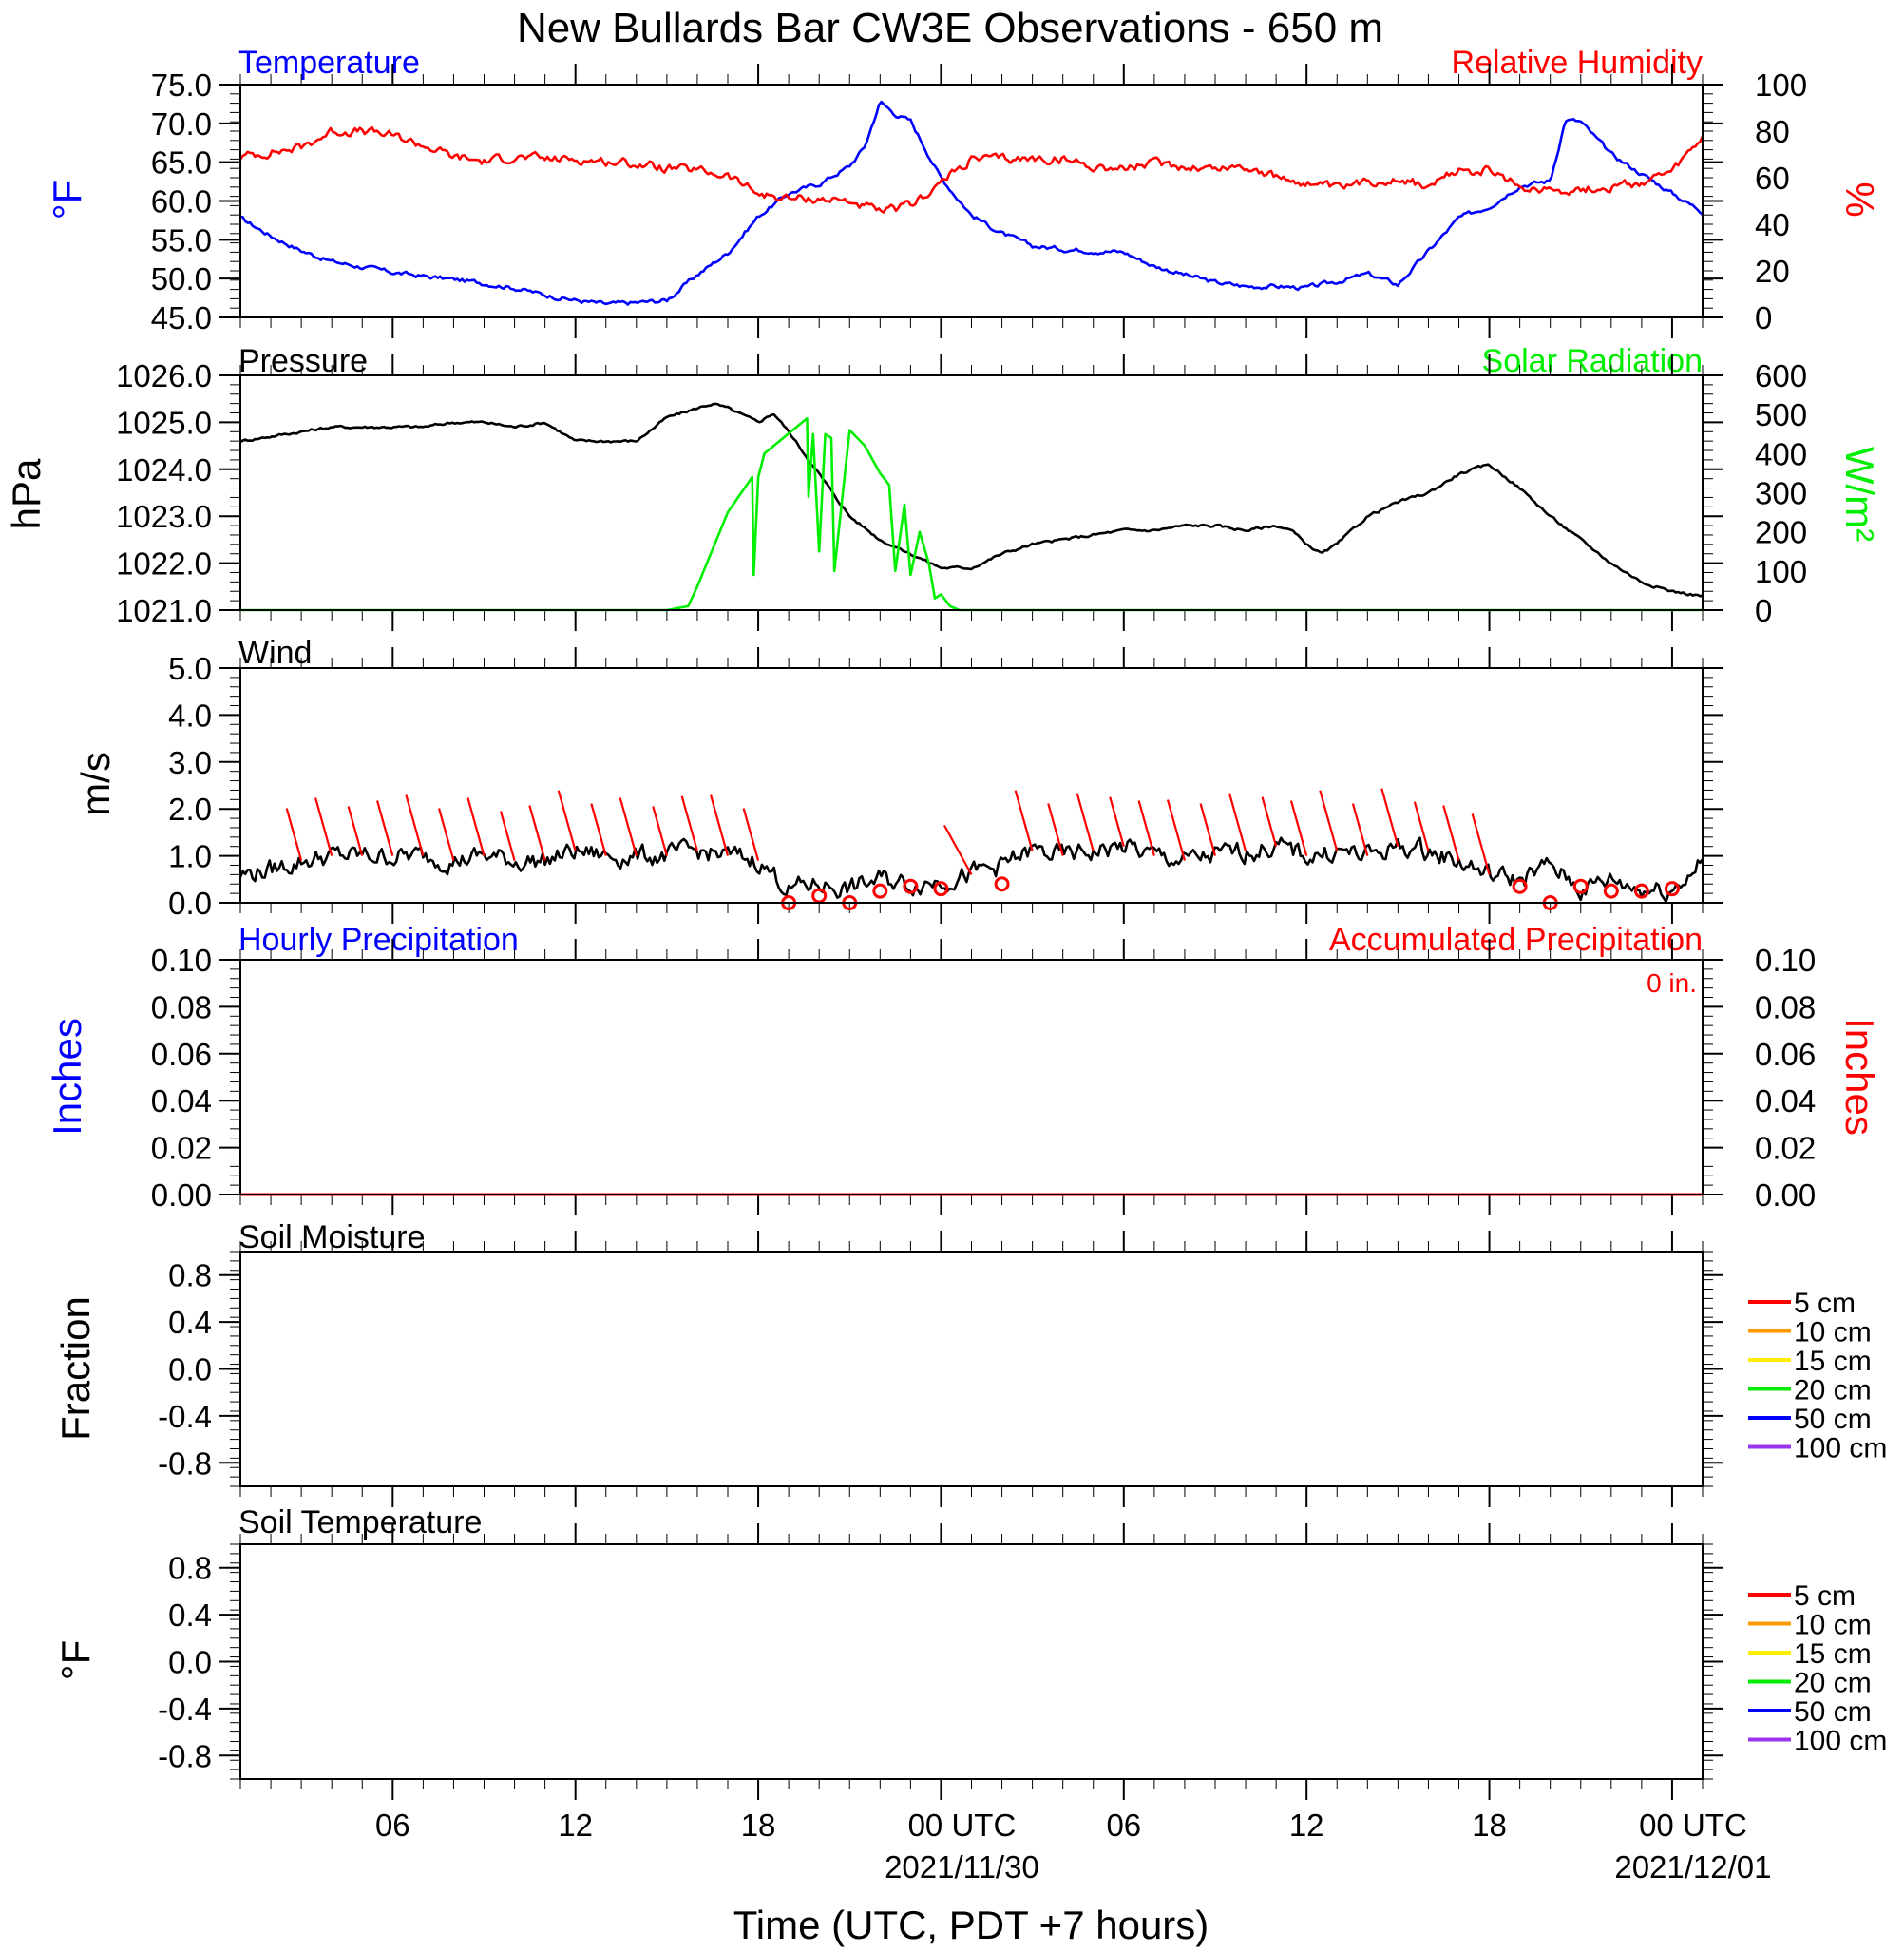 The width and height of the screenshot is (1904, 1951). Describe the element at coordinates (181, 85) in the screenshot. I see `y-tick-label-left: 75.0` at that location.